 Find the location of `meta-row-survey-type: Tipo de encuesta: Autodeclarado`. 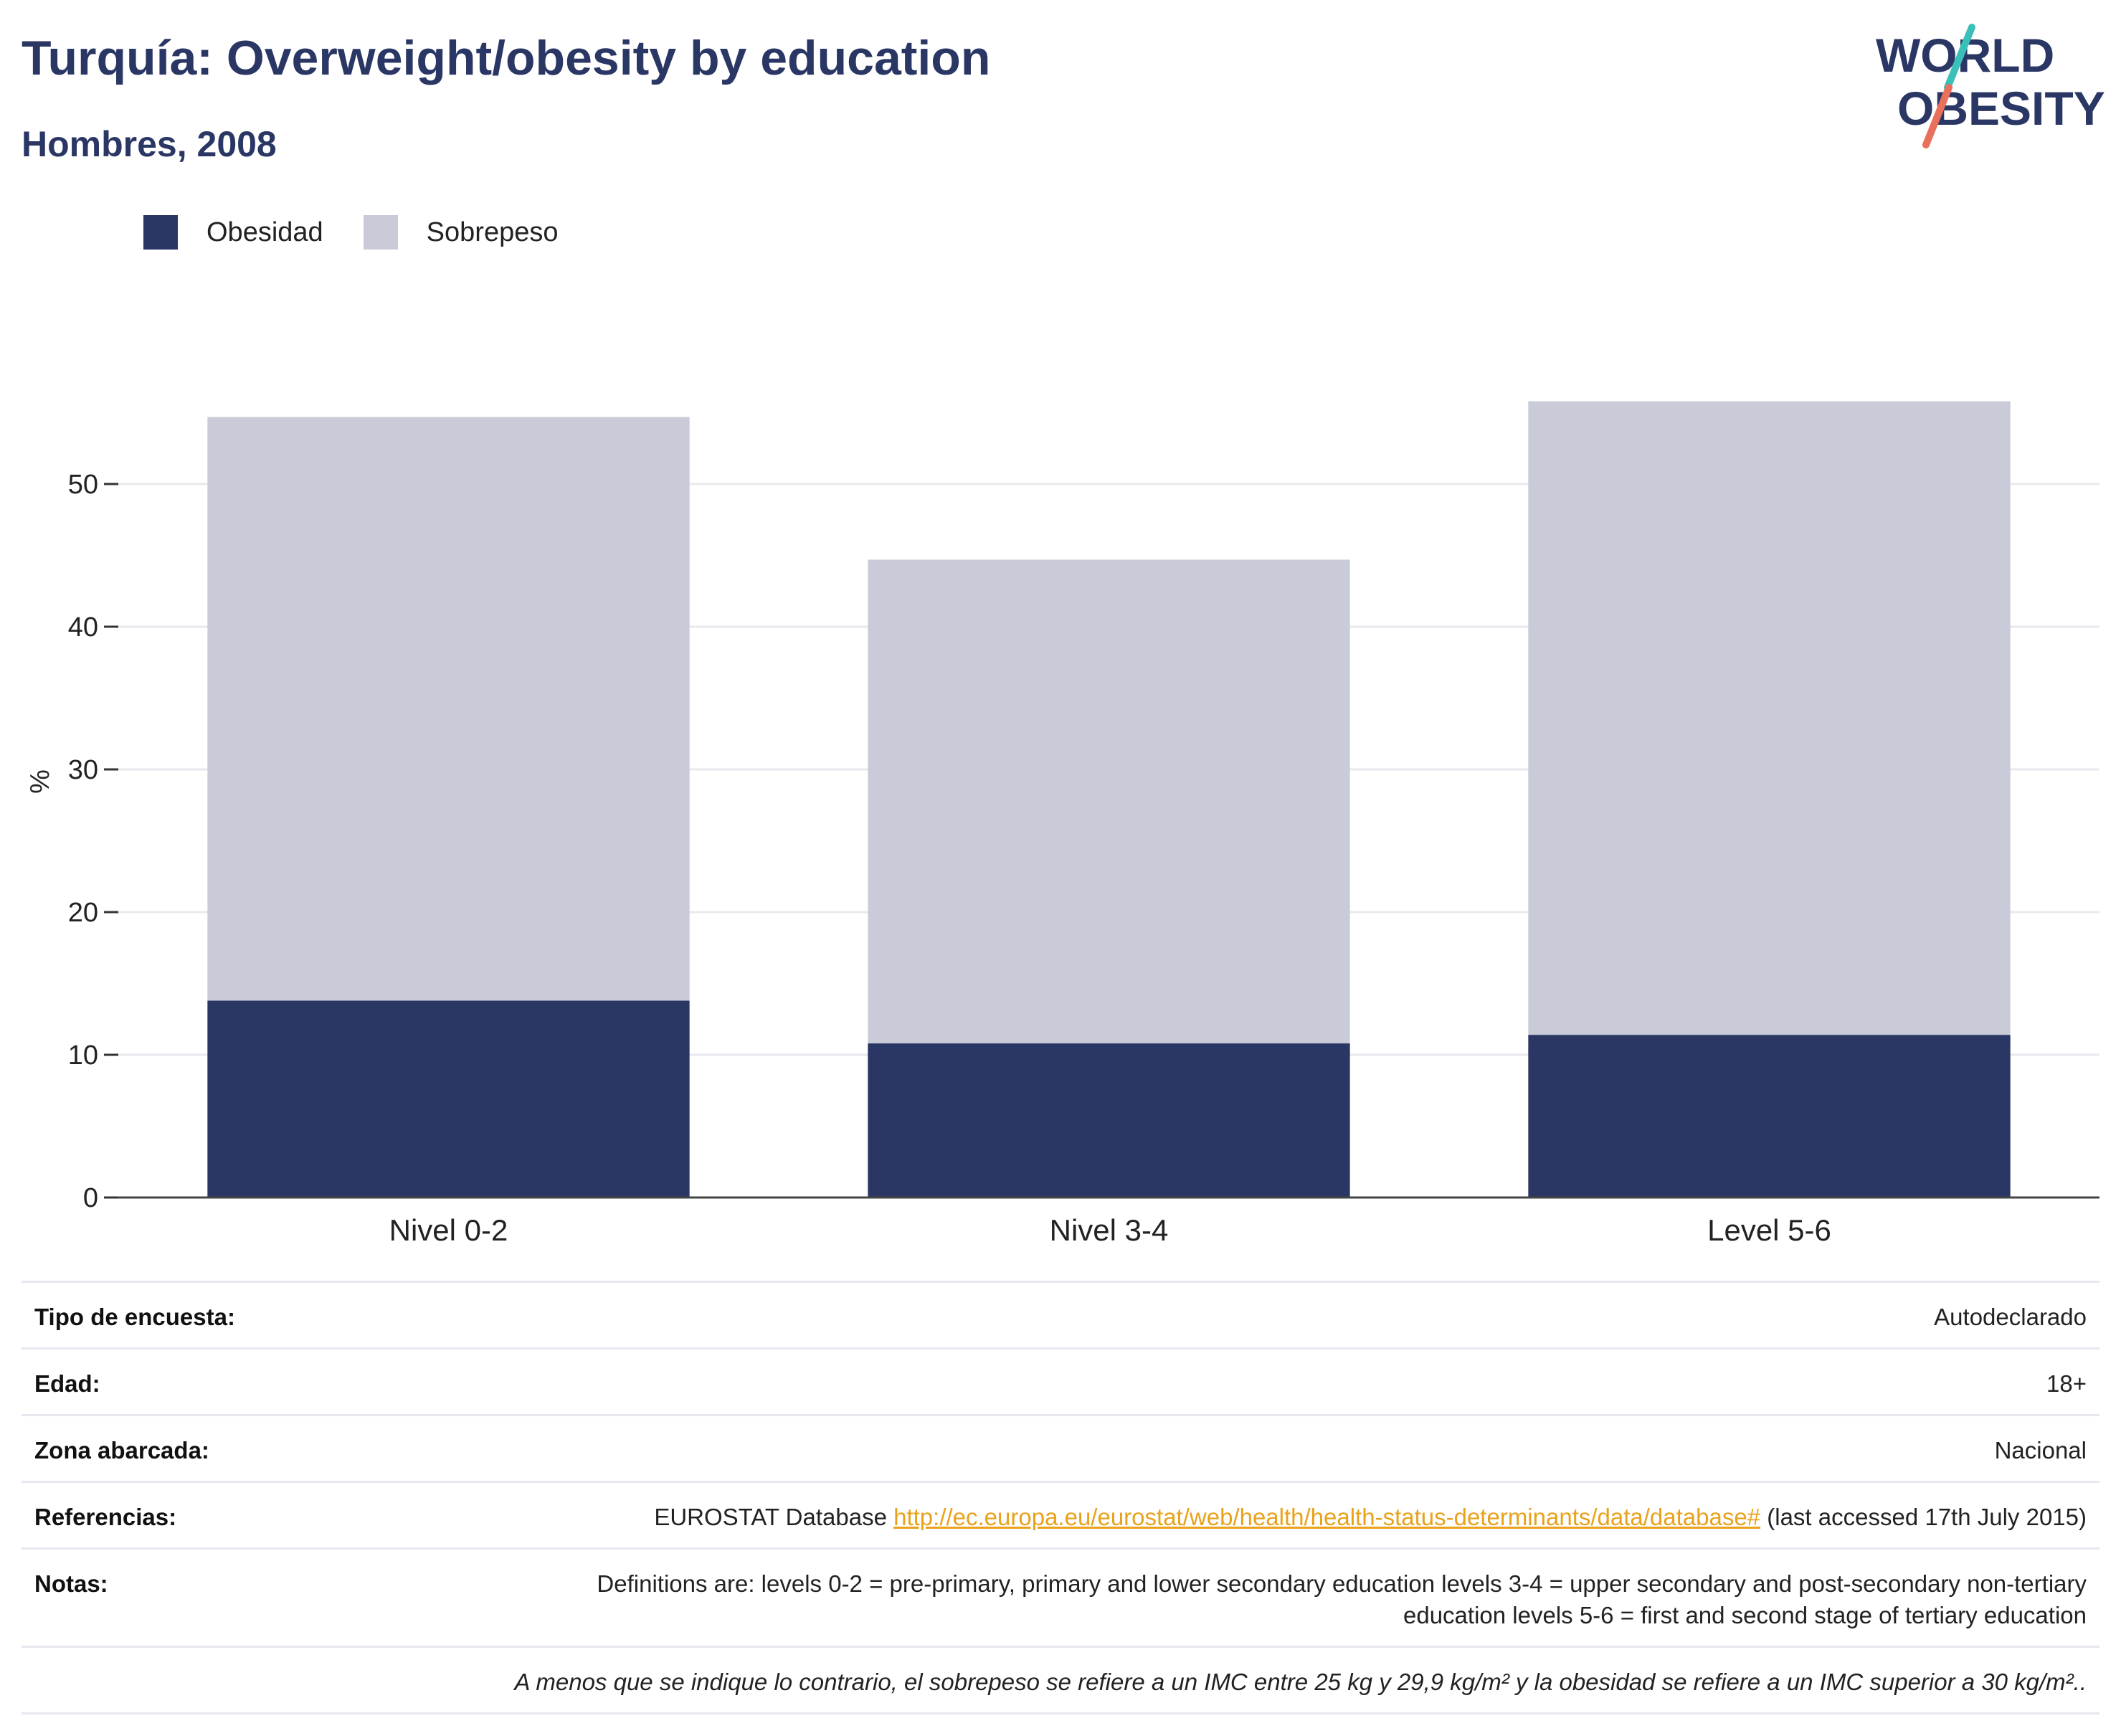

meta-row-survey-type: Tipo de encuesta: Autodeclarado is located at coordinates (1060, 1314).